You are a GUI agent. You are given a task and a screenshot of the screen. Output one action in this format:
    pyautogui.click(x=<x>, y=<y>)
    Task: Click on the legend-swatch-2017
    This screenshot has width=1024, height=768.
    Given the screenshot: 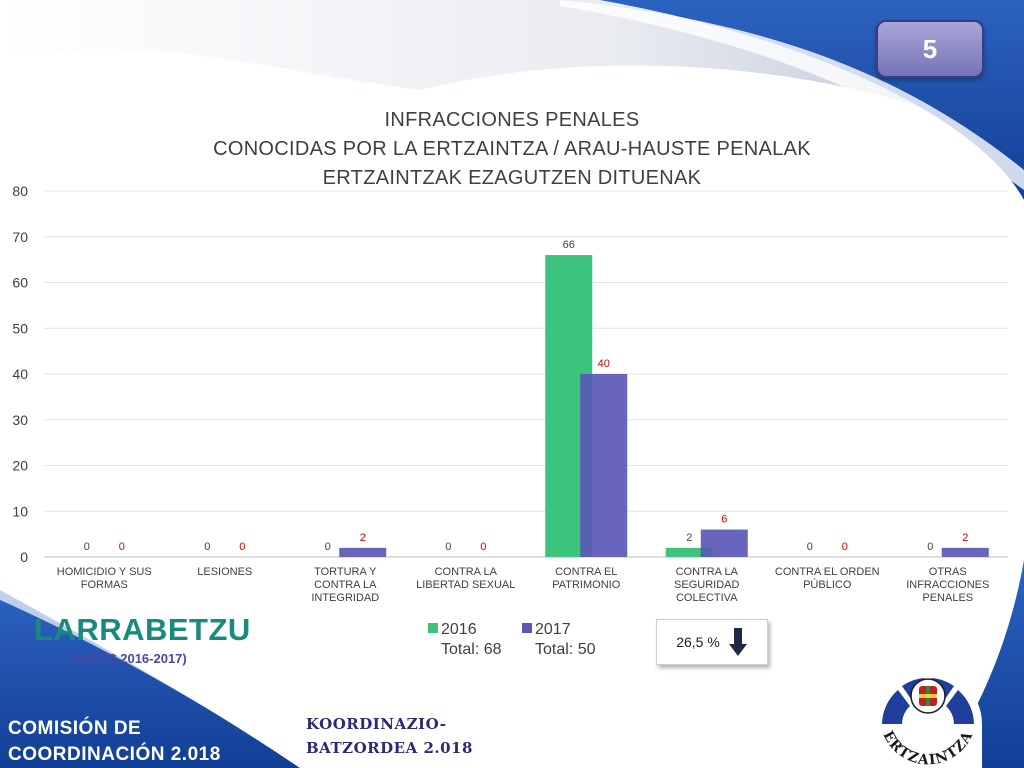 What is the action you would take?
    pyautogui.click(x=527, y=628)
    